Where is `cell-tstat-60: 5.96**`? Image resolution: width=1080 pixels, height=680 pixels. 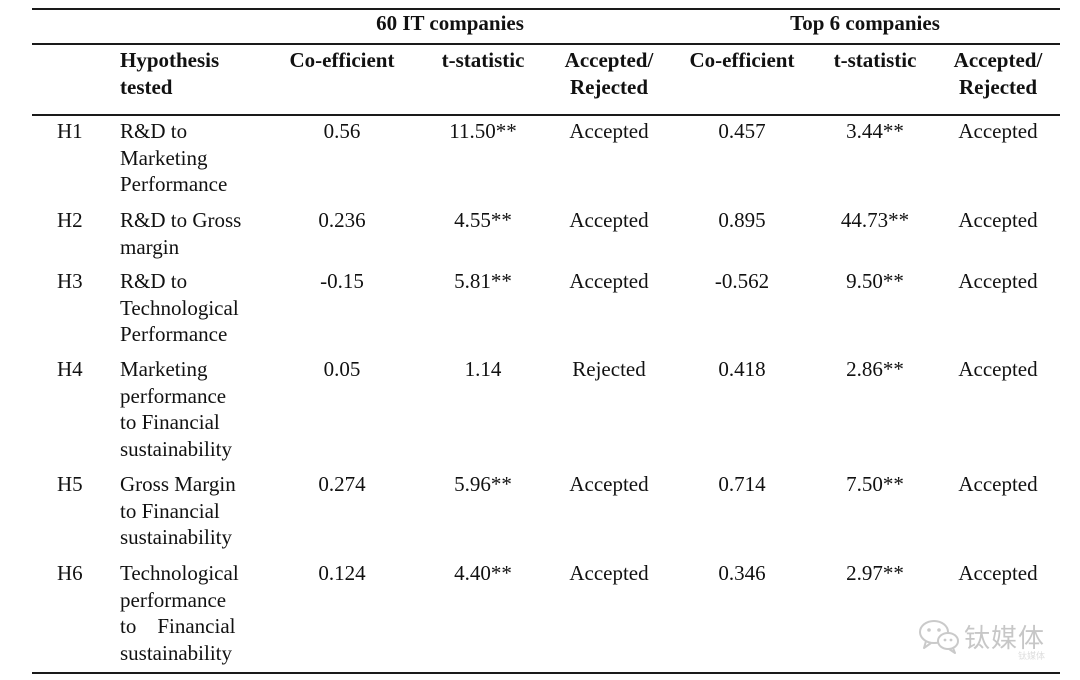
cell-tstat-60: 5.96** is located at coordinates (483, 484).